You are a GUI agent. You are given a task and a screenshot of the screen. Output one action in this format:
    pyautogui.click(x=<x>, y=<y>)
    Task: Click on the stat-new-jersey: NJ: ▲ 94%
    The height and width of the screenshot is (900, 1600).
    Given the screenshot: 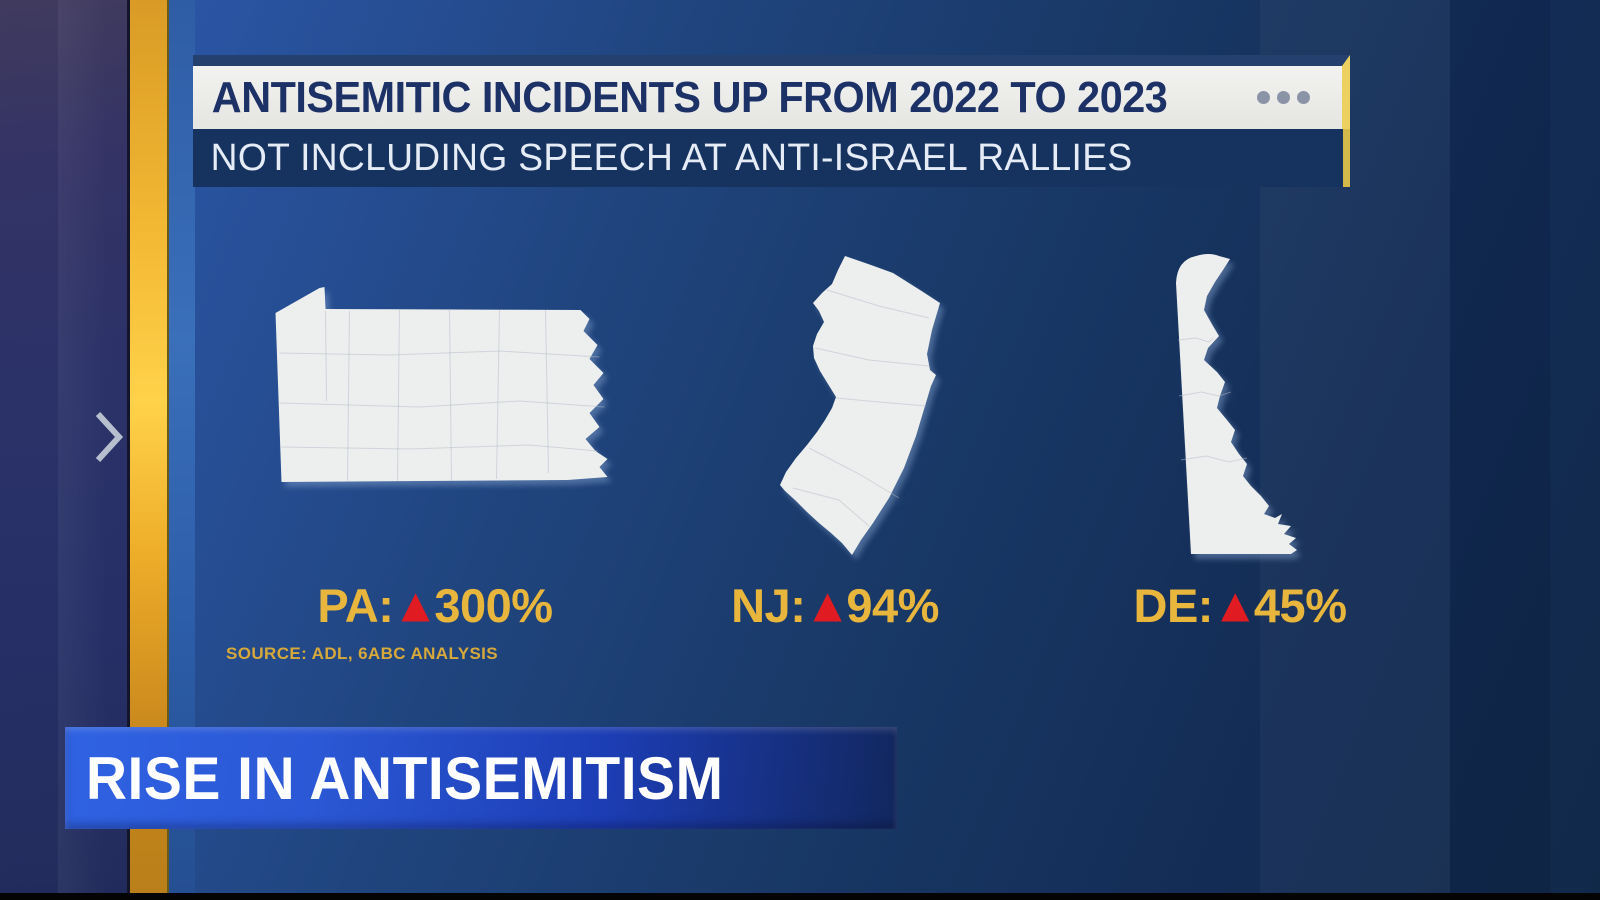 What is the action you would take?
    pyautogui.click(x=835, y=605)
    